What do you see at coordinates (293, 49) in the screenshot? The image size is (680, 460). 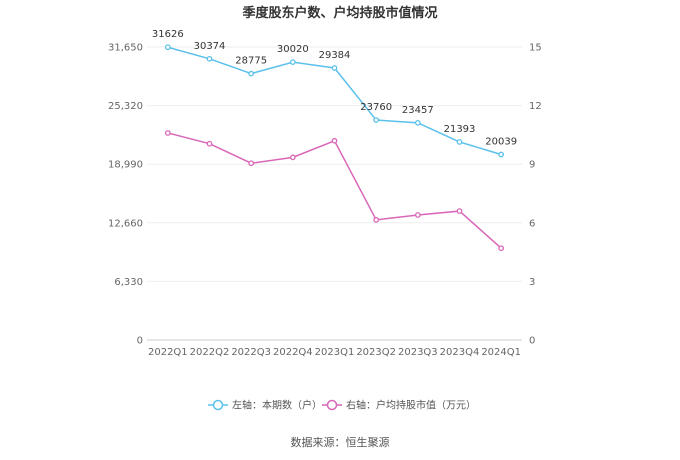 I see `data-label: 30020` at bounding box center [293, 49].